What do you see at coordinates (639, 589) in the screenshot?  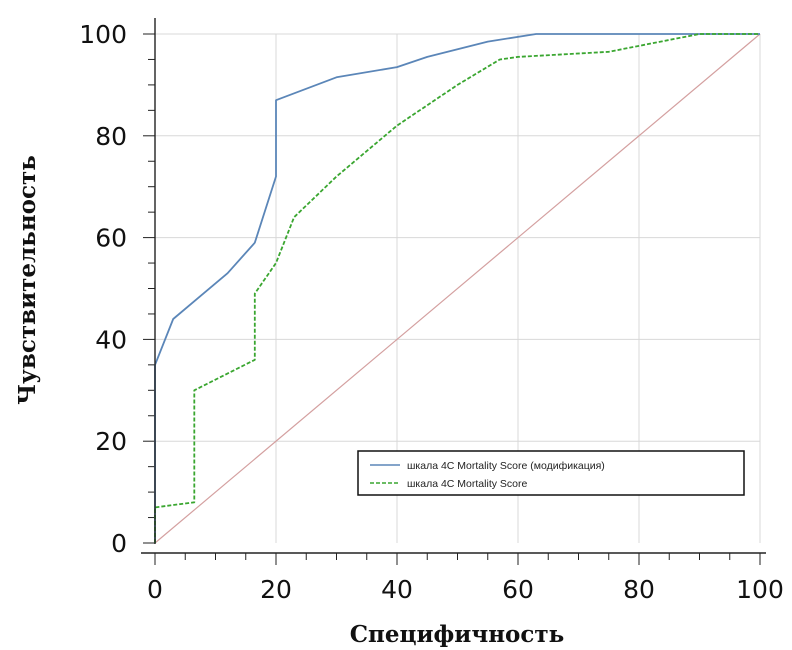 I see `x-tick-label: 80` at bounding box center [639, 589].